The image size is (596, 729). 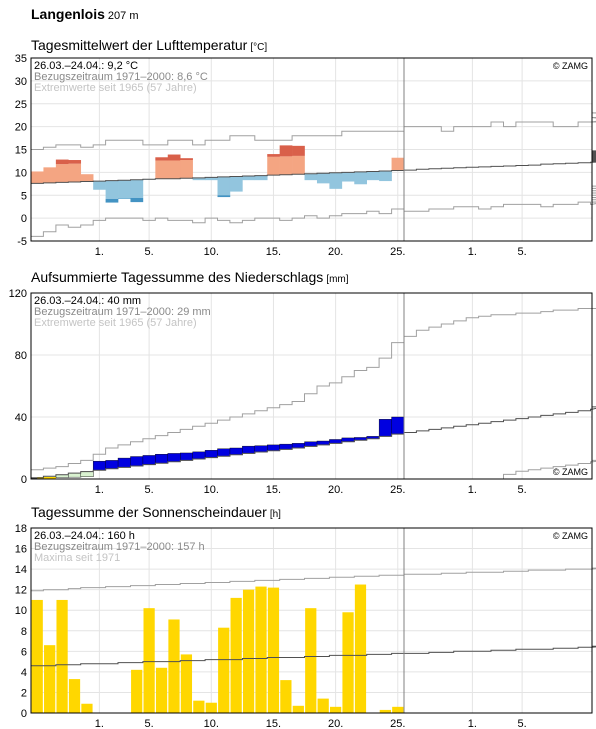 I want to click on precipitation-unit: [mm], so click(x=337, y=279).